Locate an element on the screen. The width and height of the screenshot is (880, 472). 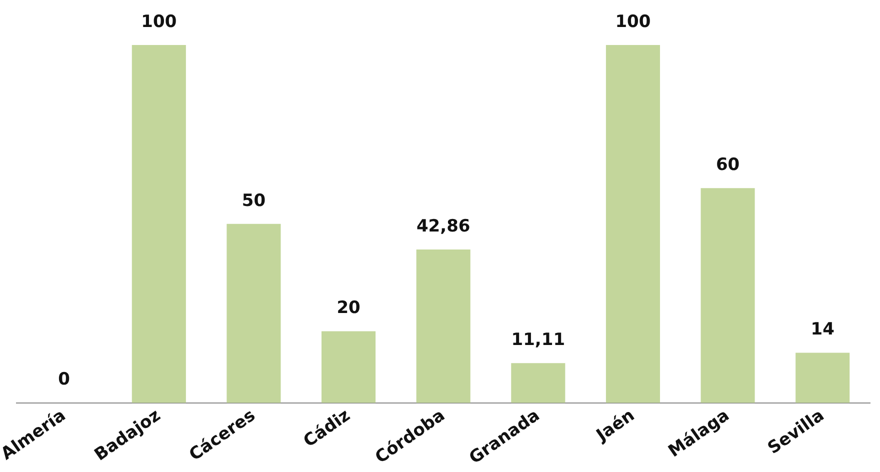
data-label: 14 is located at coordinates (822, 330).